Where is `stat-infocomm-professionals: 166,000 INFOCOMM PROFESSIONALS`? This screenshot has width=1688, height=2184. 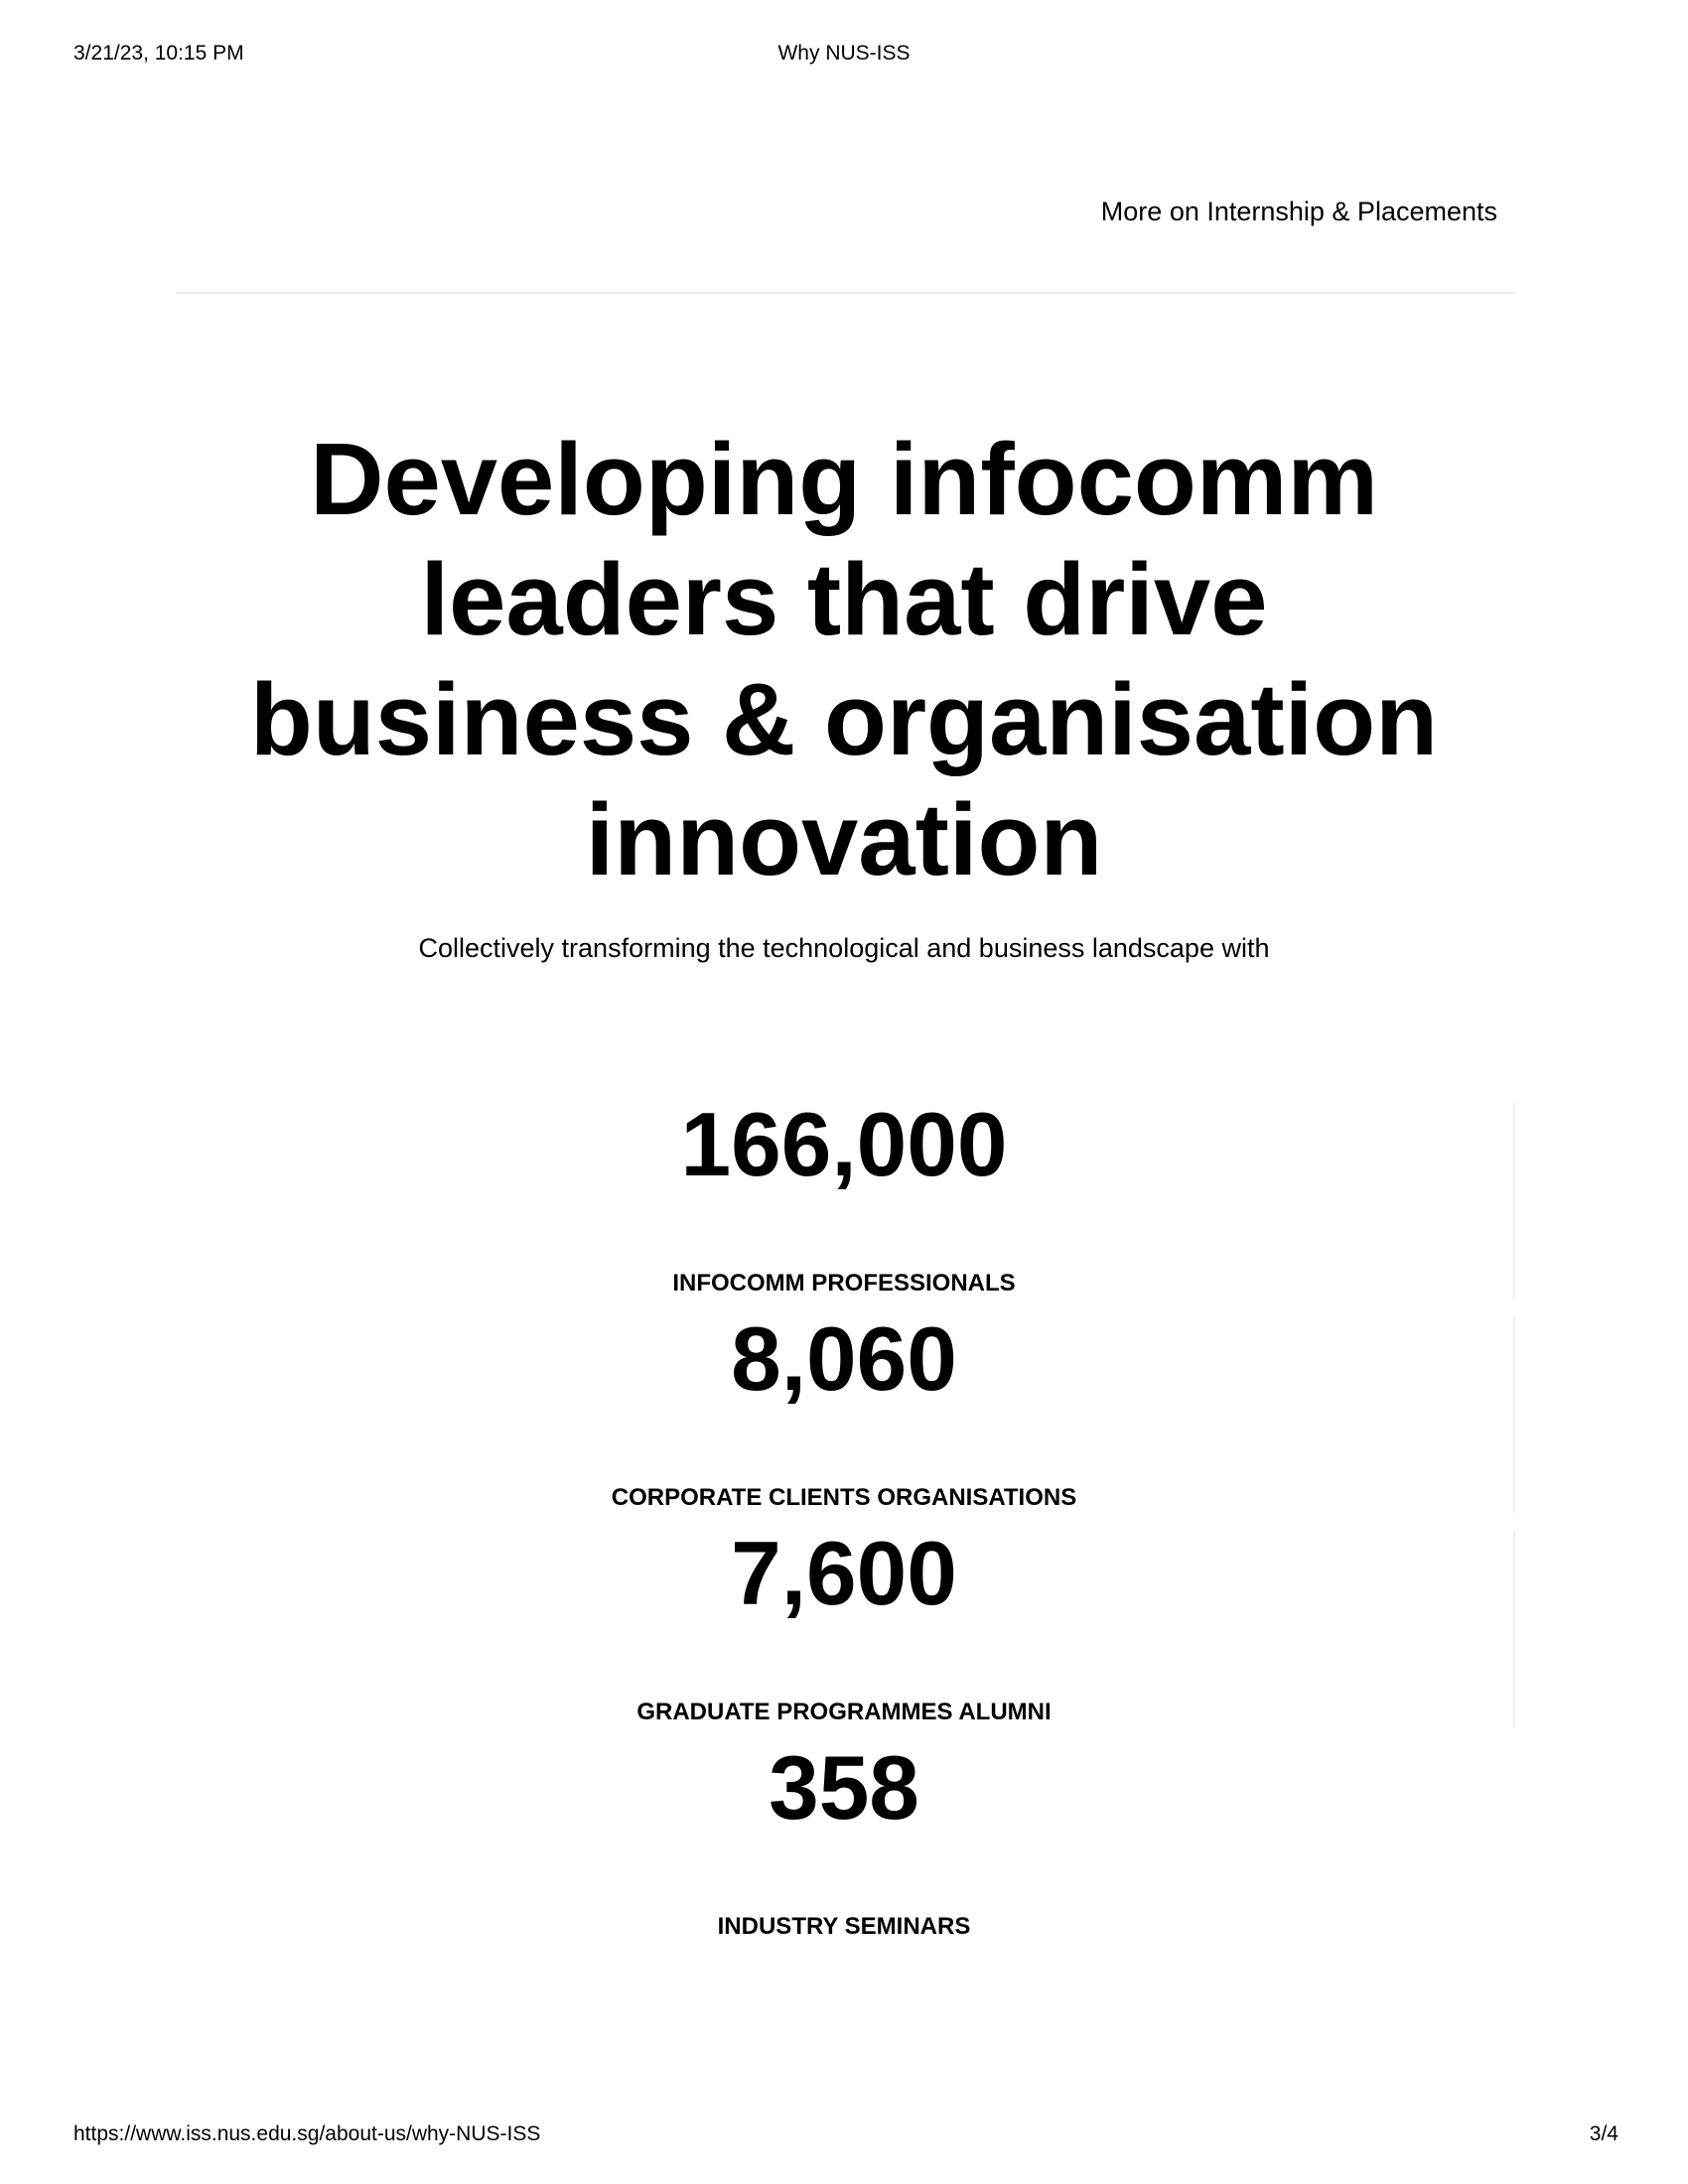 stat-infocomm-professionals: 166,000 INFOCOMM PROFESSIONALS is located at coordinates (844, 1199).